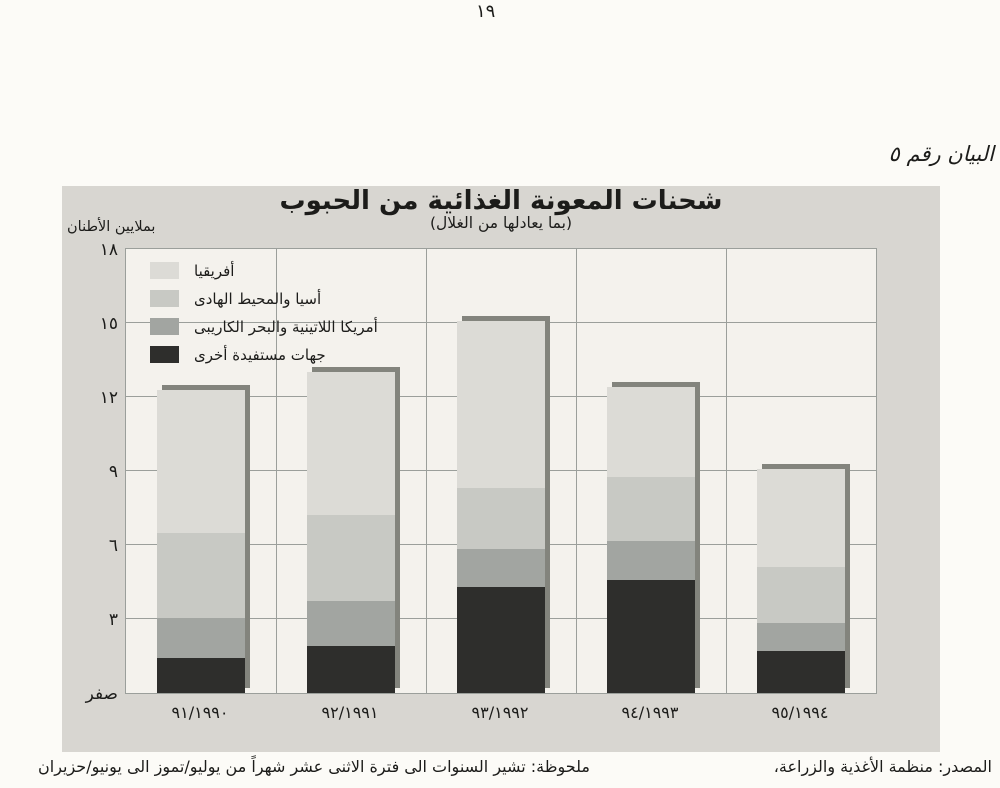 The image size is (1000, 788). I want to click on legend-item: أمريكا اللاتينية والبحر الكاريبى, so click(264, 326).